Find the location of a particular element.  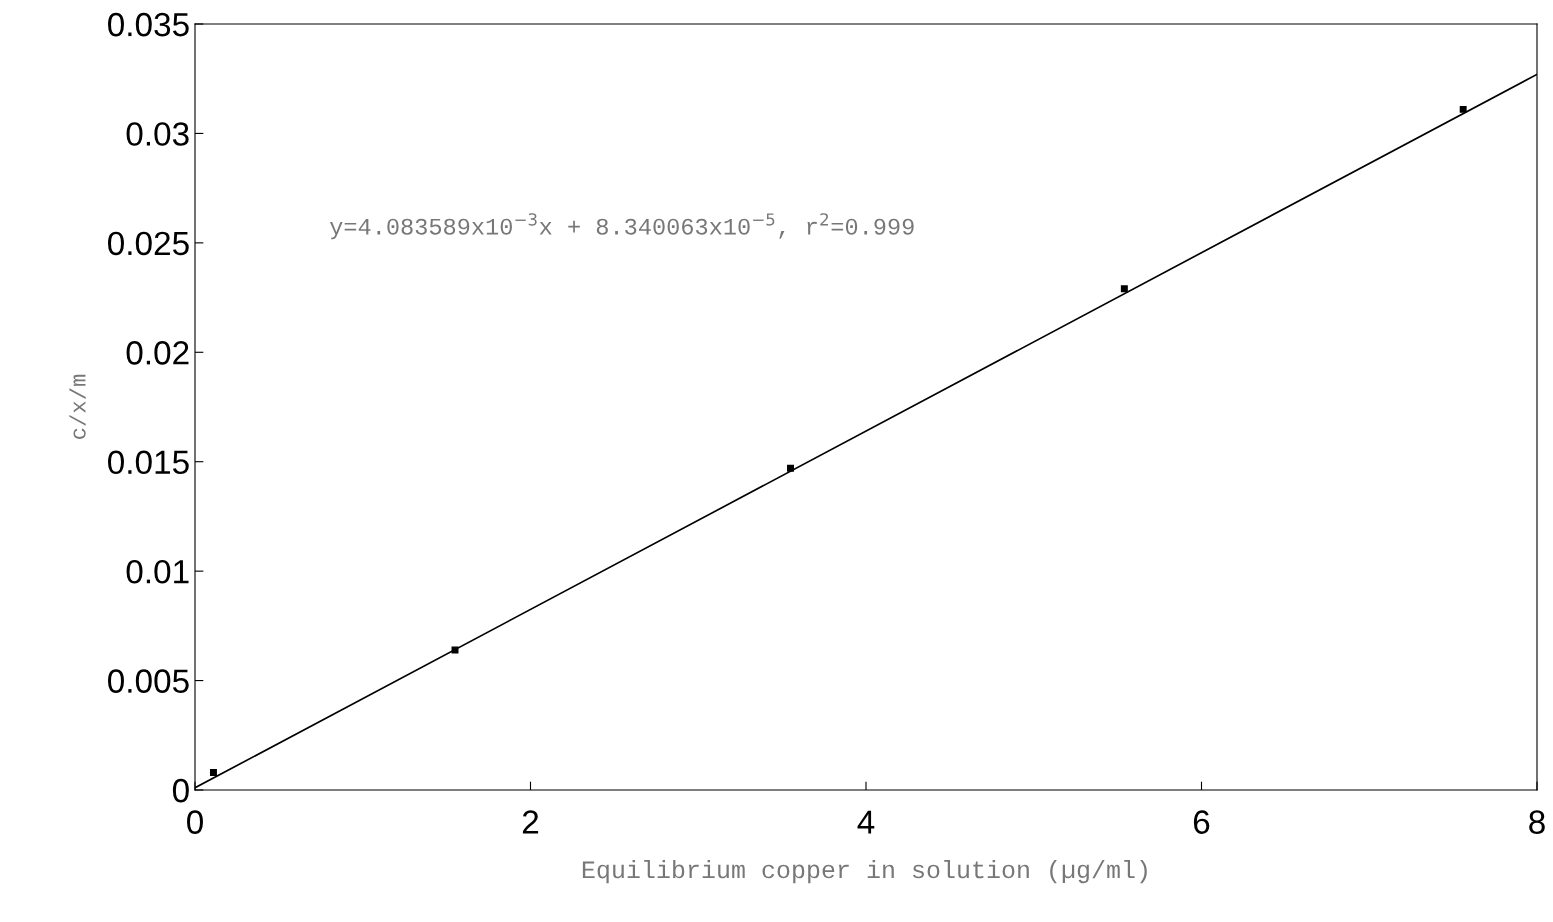

x-tick-label: 4 is located at coordinates (866, 822).